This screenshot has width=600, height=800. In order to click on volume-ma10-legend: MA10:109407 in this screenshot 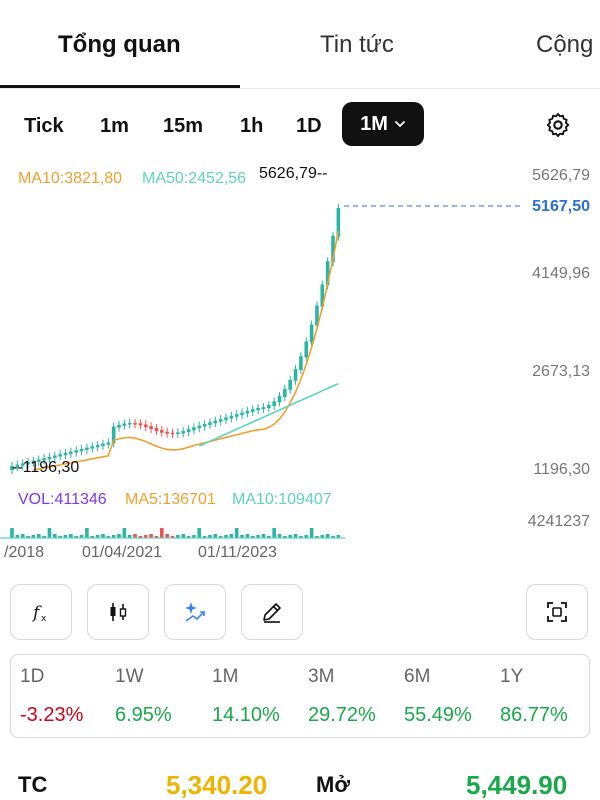, I will do `click(282, 499)`.